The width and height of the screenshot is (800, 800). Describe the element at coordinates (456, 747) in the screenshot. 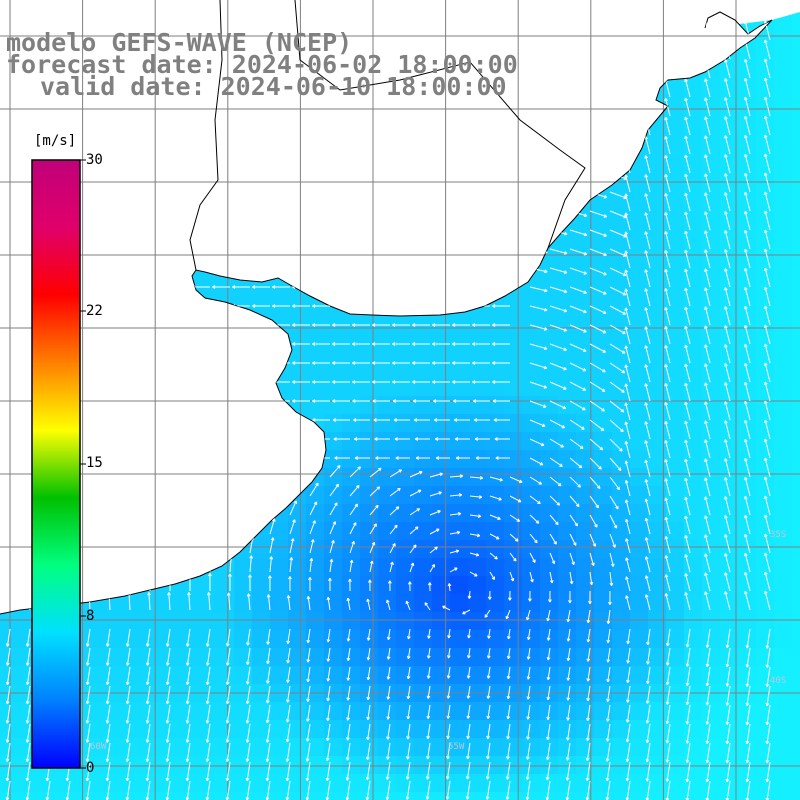

I see `lon-label-55w: 55W` at that location.